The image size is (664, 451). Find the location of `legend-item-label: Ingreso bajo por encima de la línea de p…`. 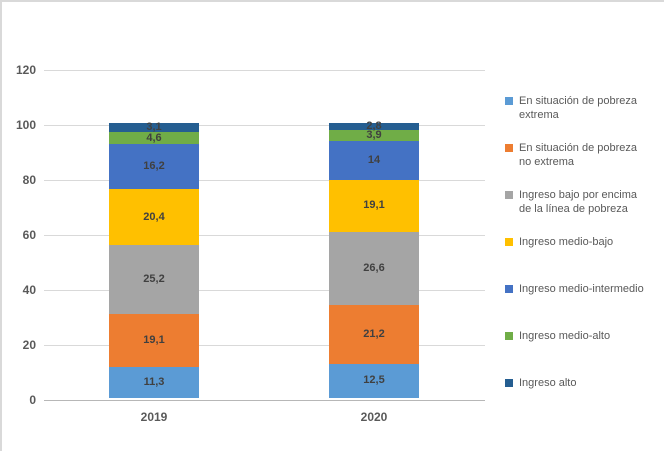

legend-item-label: Ingreso bajo por encima de la línea de p… is located at coordinates (578, 202).